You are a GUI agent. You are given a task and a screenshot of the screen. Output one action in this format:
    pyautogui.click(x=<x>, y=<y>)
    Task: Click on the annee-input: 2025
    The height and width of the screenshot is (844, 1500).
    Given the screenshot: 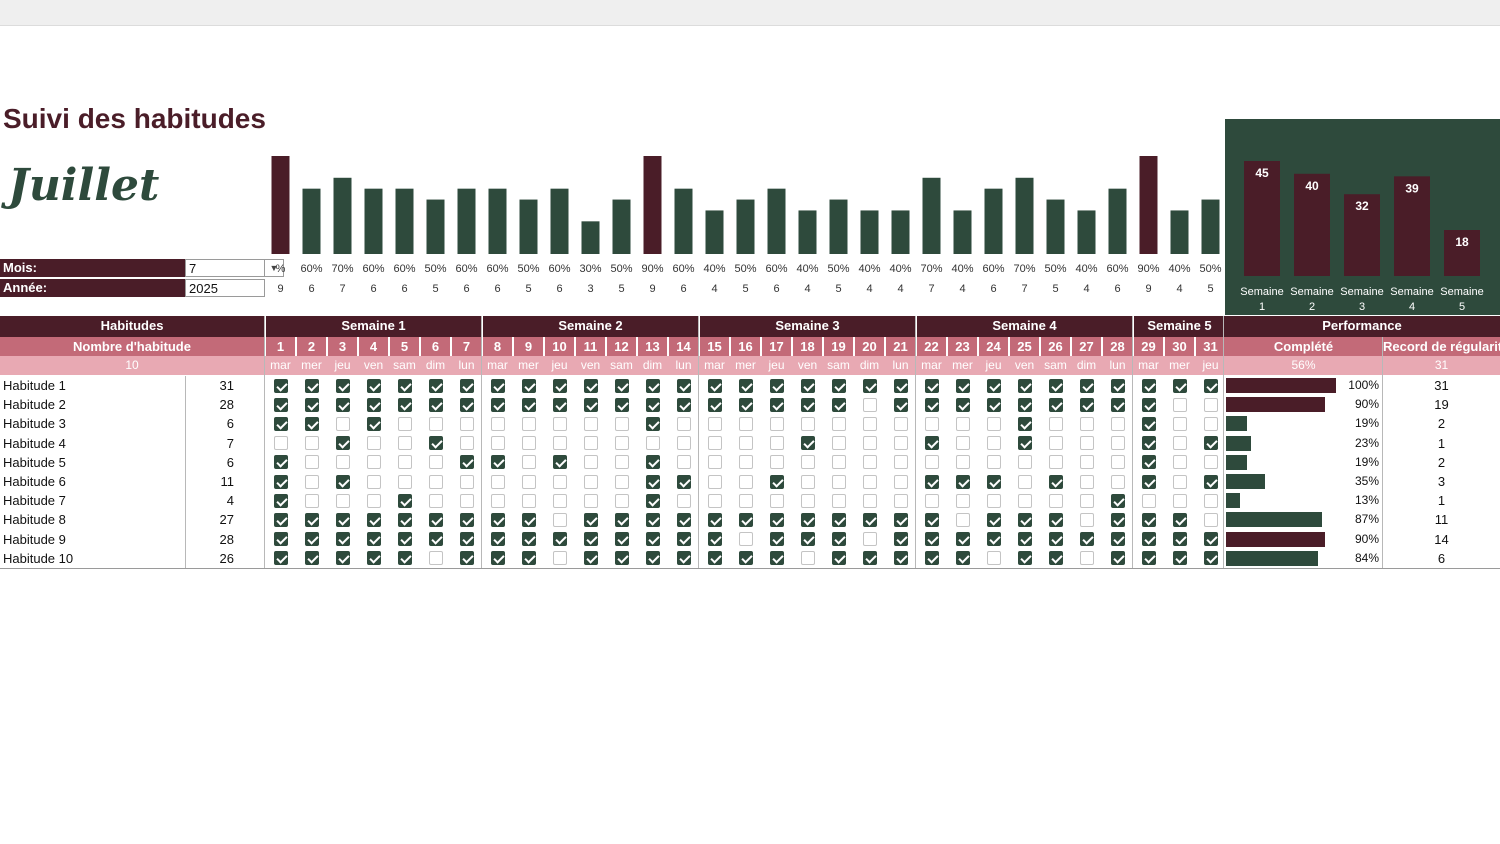 What is the action you would take?
    pyautogui.click(x=225, y=288)
    